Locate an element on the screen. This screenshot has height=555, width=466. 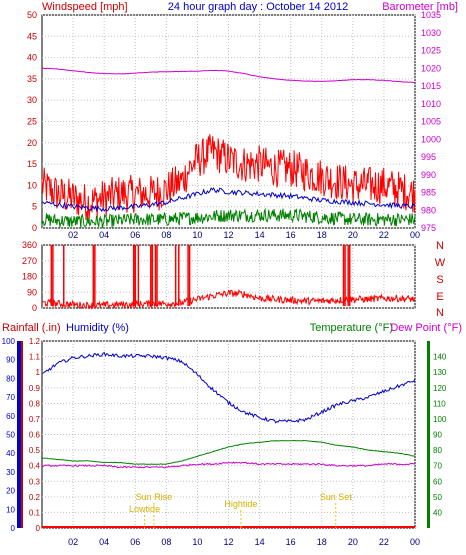
temperature-tick-label: 70 is located at coordinates (437, 466).